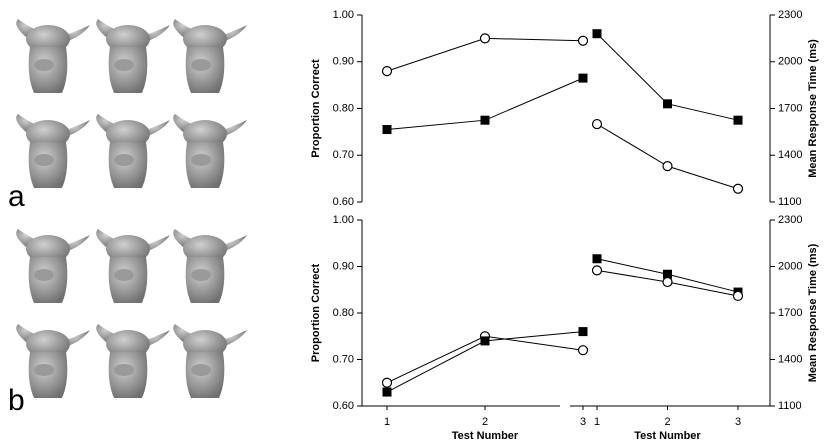  Describe the element at coordinates (16, 400) in the screenshot. I see `panel-label: b` at that location.